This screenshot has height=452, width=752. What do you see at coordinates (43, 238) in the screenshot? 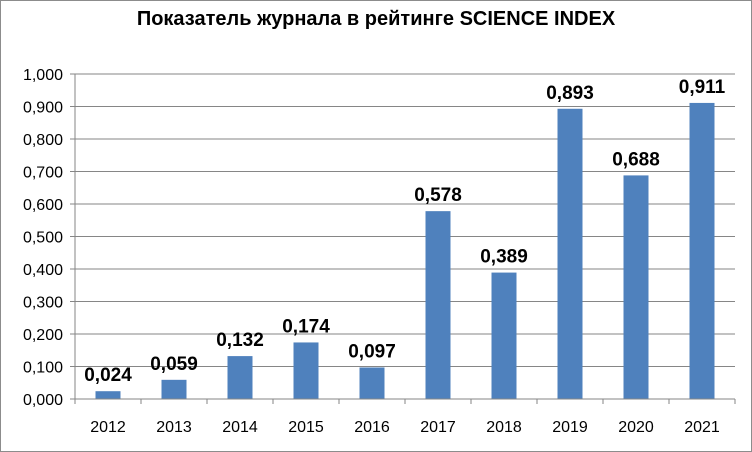
I see `y-tick-label: 0,500` at bounding box center [43, 238].